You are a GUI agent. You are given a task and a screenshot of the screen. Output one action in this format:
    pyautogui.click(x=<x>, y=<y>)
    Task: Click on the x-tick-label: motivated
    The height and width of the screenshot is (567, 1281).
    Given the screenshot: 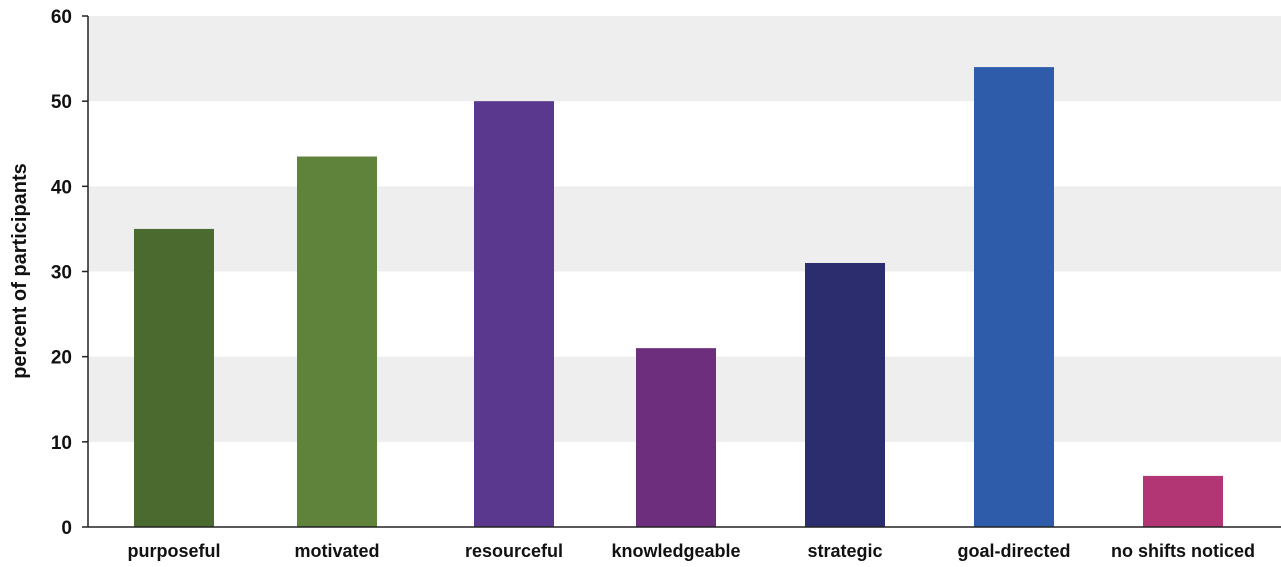 What is the action you would take?
    pyautogui.click(x=336, y=551)
    